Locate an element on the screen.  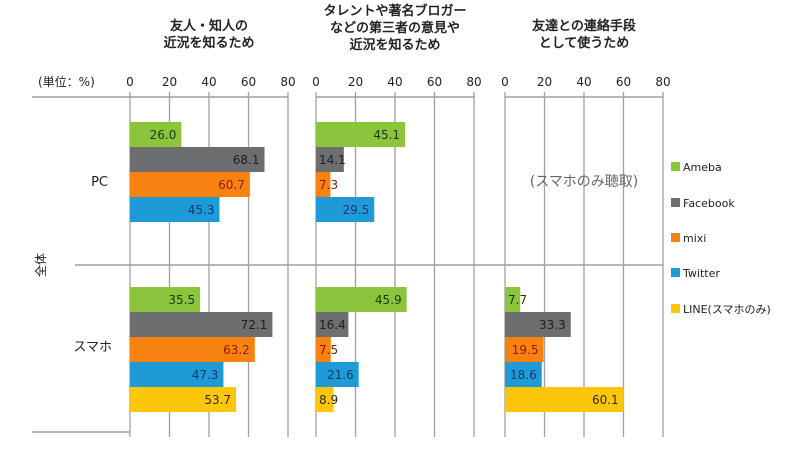
legend: Ameba Facebook mixi Twitter LINE(スマホのみ) is located at coordinates (721, 238).